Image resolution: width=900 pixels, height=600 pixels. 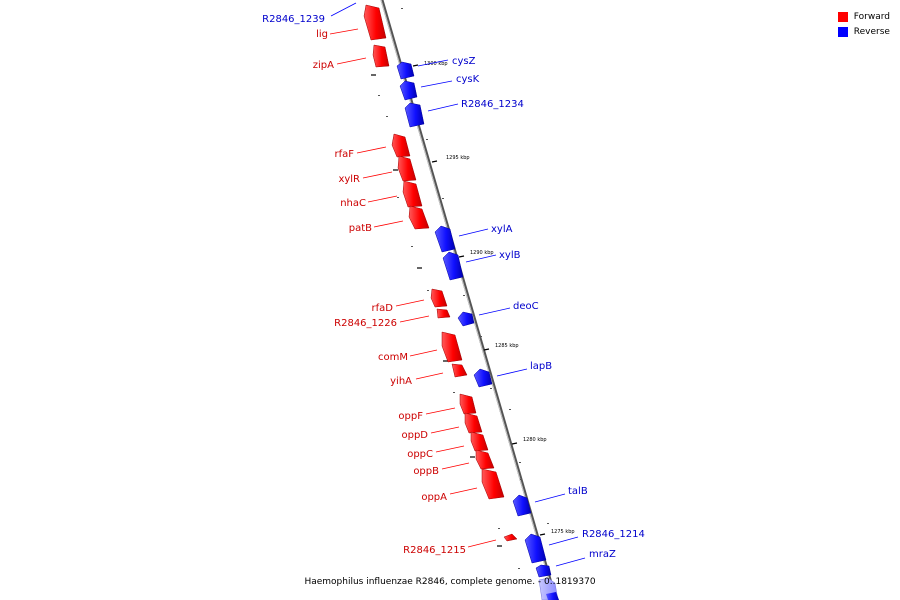 I want to click on gene-oppC: oppC, so click(x=448, y=445).